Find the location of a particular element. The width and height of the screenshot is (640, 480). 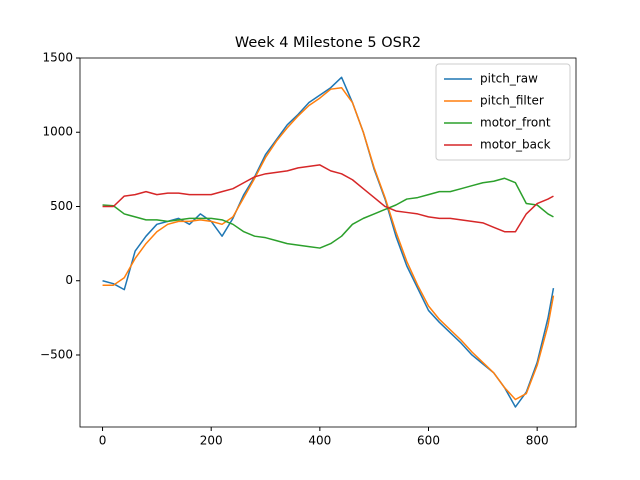

x-tick-label: 0 is located at coordinates (103, 441).